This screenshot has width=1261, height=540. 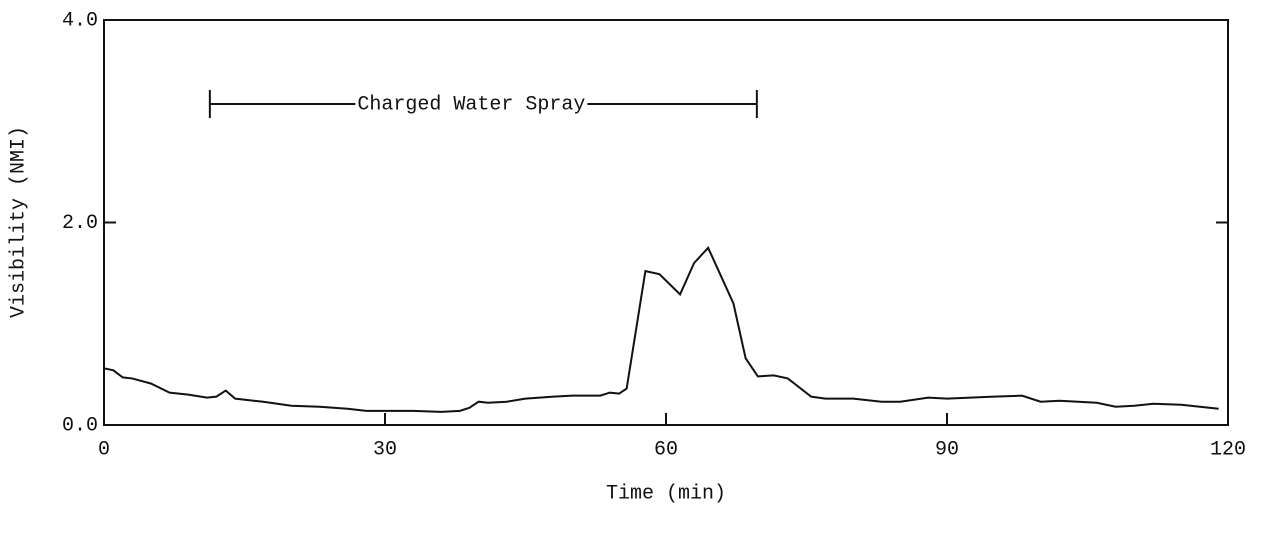 I want to click on annotation-text: Charged Water Spray, so click(x=471, y=104).